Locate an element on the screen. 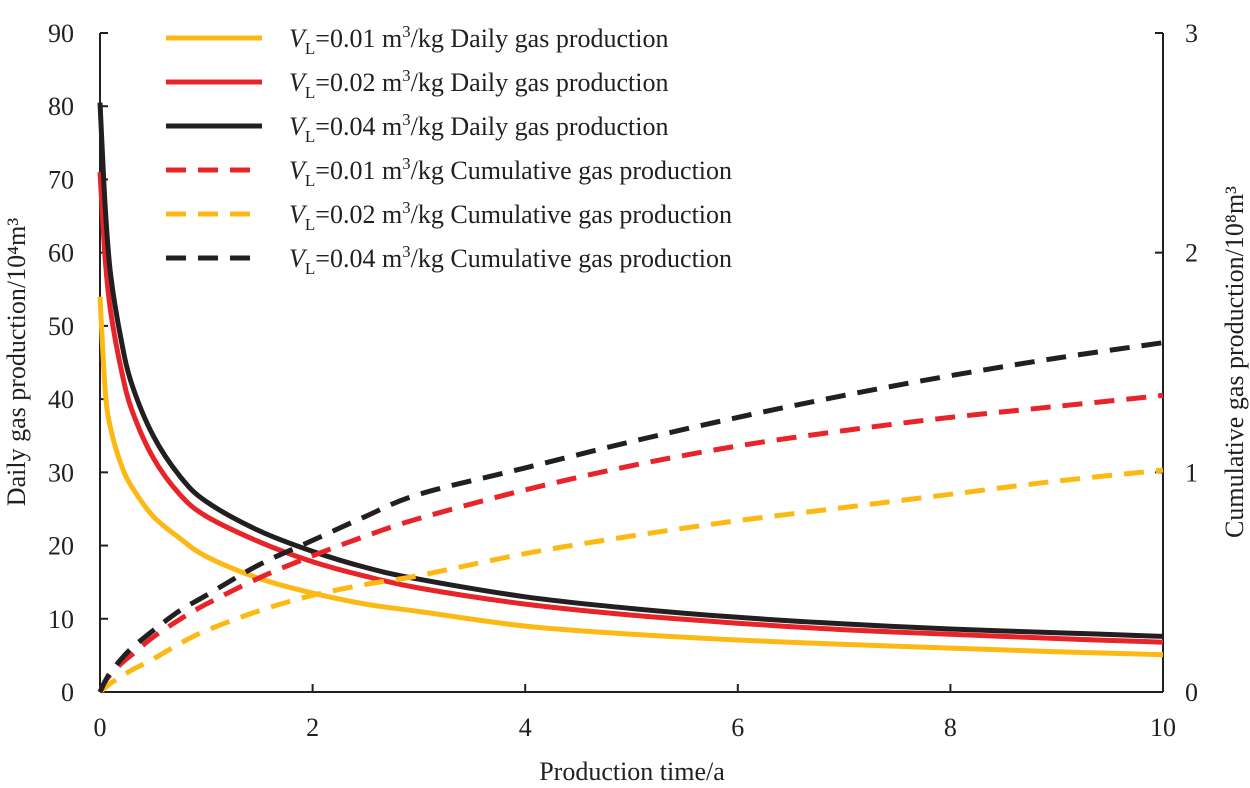 Image resolution: width=1250 pixels, height=788 pixels. x-tick-label: 8 is located at coordinates (950, 727).